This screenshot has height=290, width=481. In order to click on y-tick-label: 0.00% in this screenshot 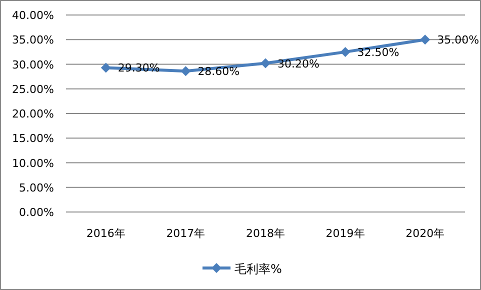, I will do `click(36, 212)`.